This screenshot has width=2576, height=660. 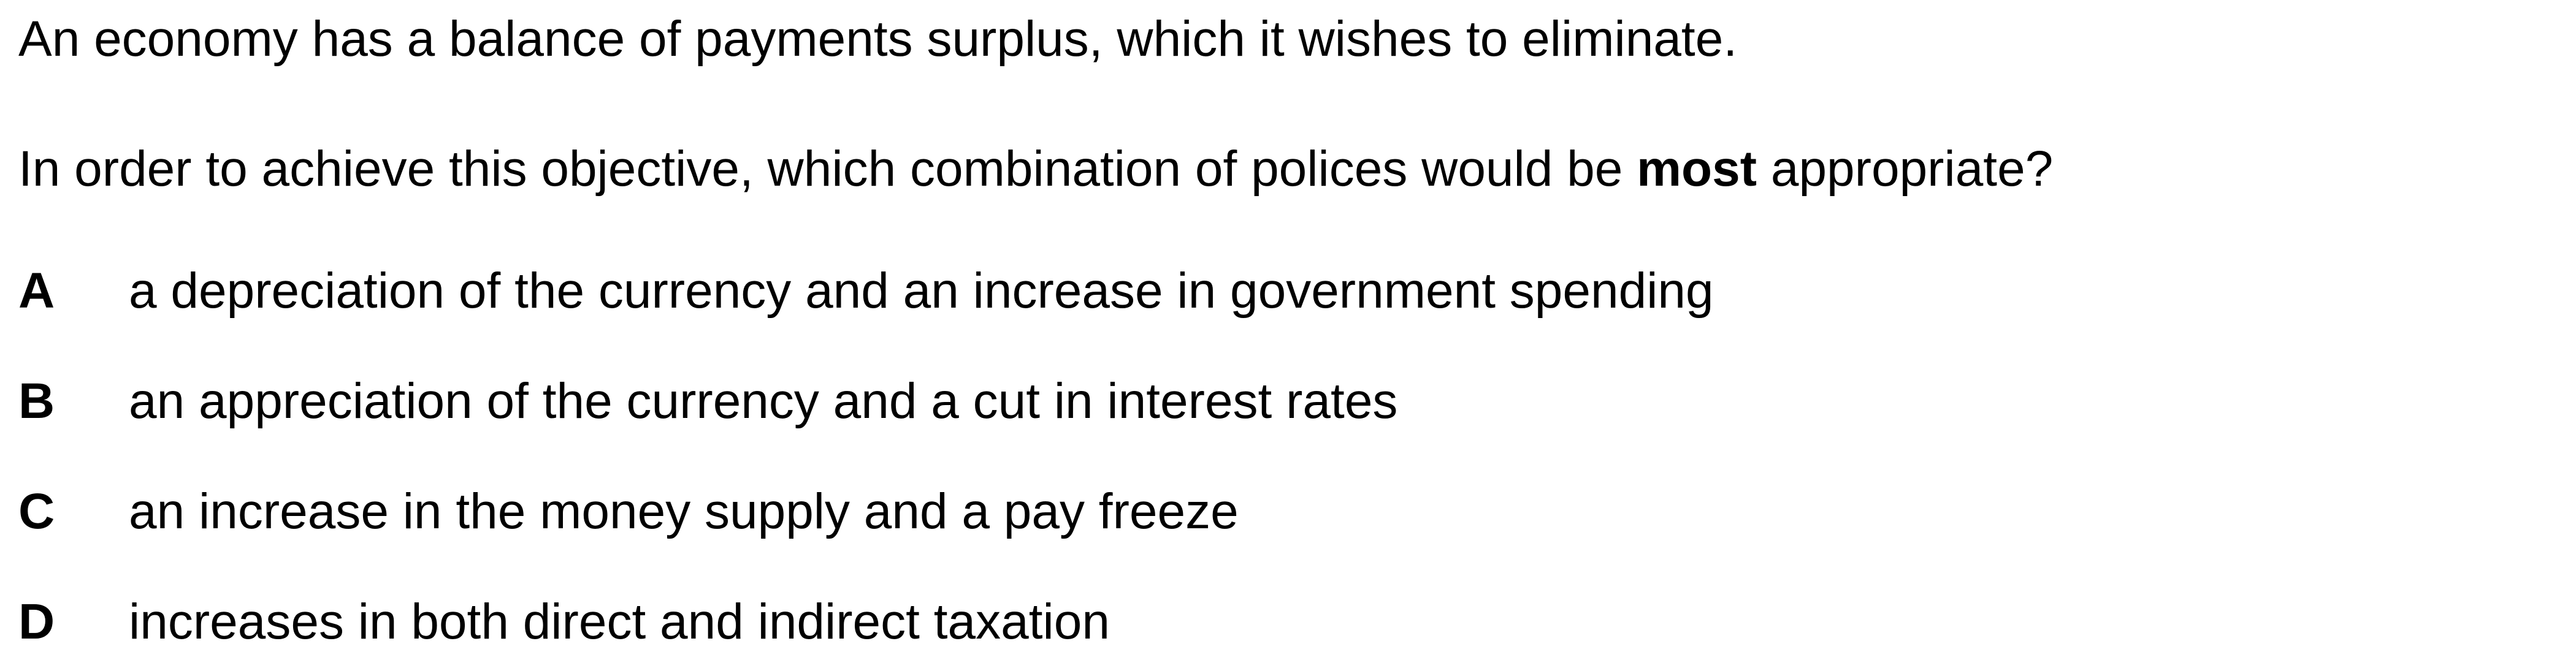 What do you see at coordinates (36, 291) in the screenshot?
I see `option-letter: A` at bounding box center [36, 291].